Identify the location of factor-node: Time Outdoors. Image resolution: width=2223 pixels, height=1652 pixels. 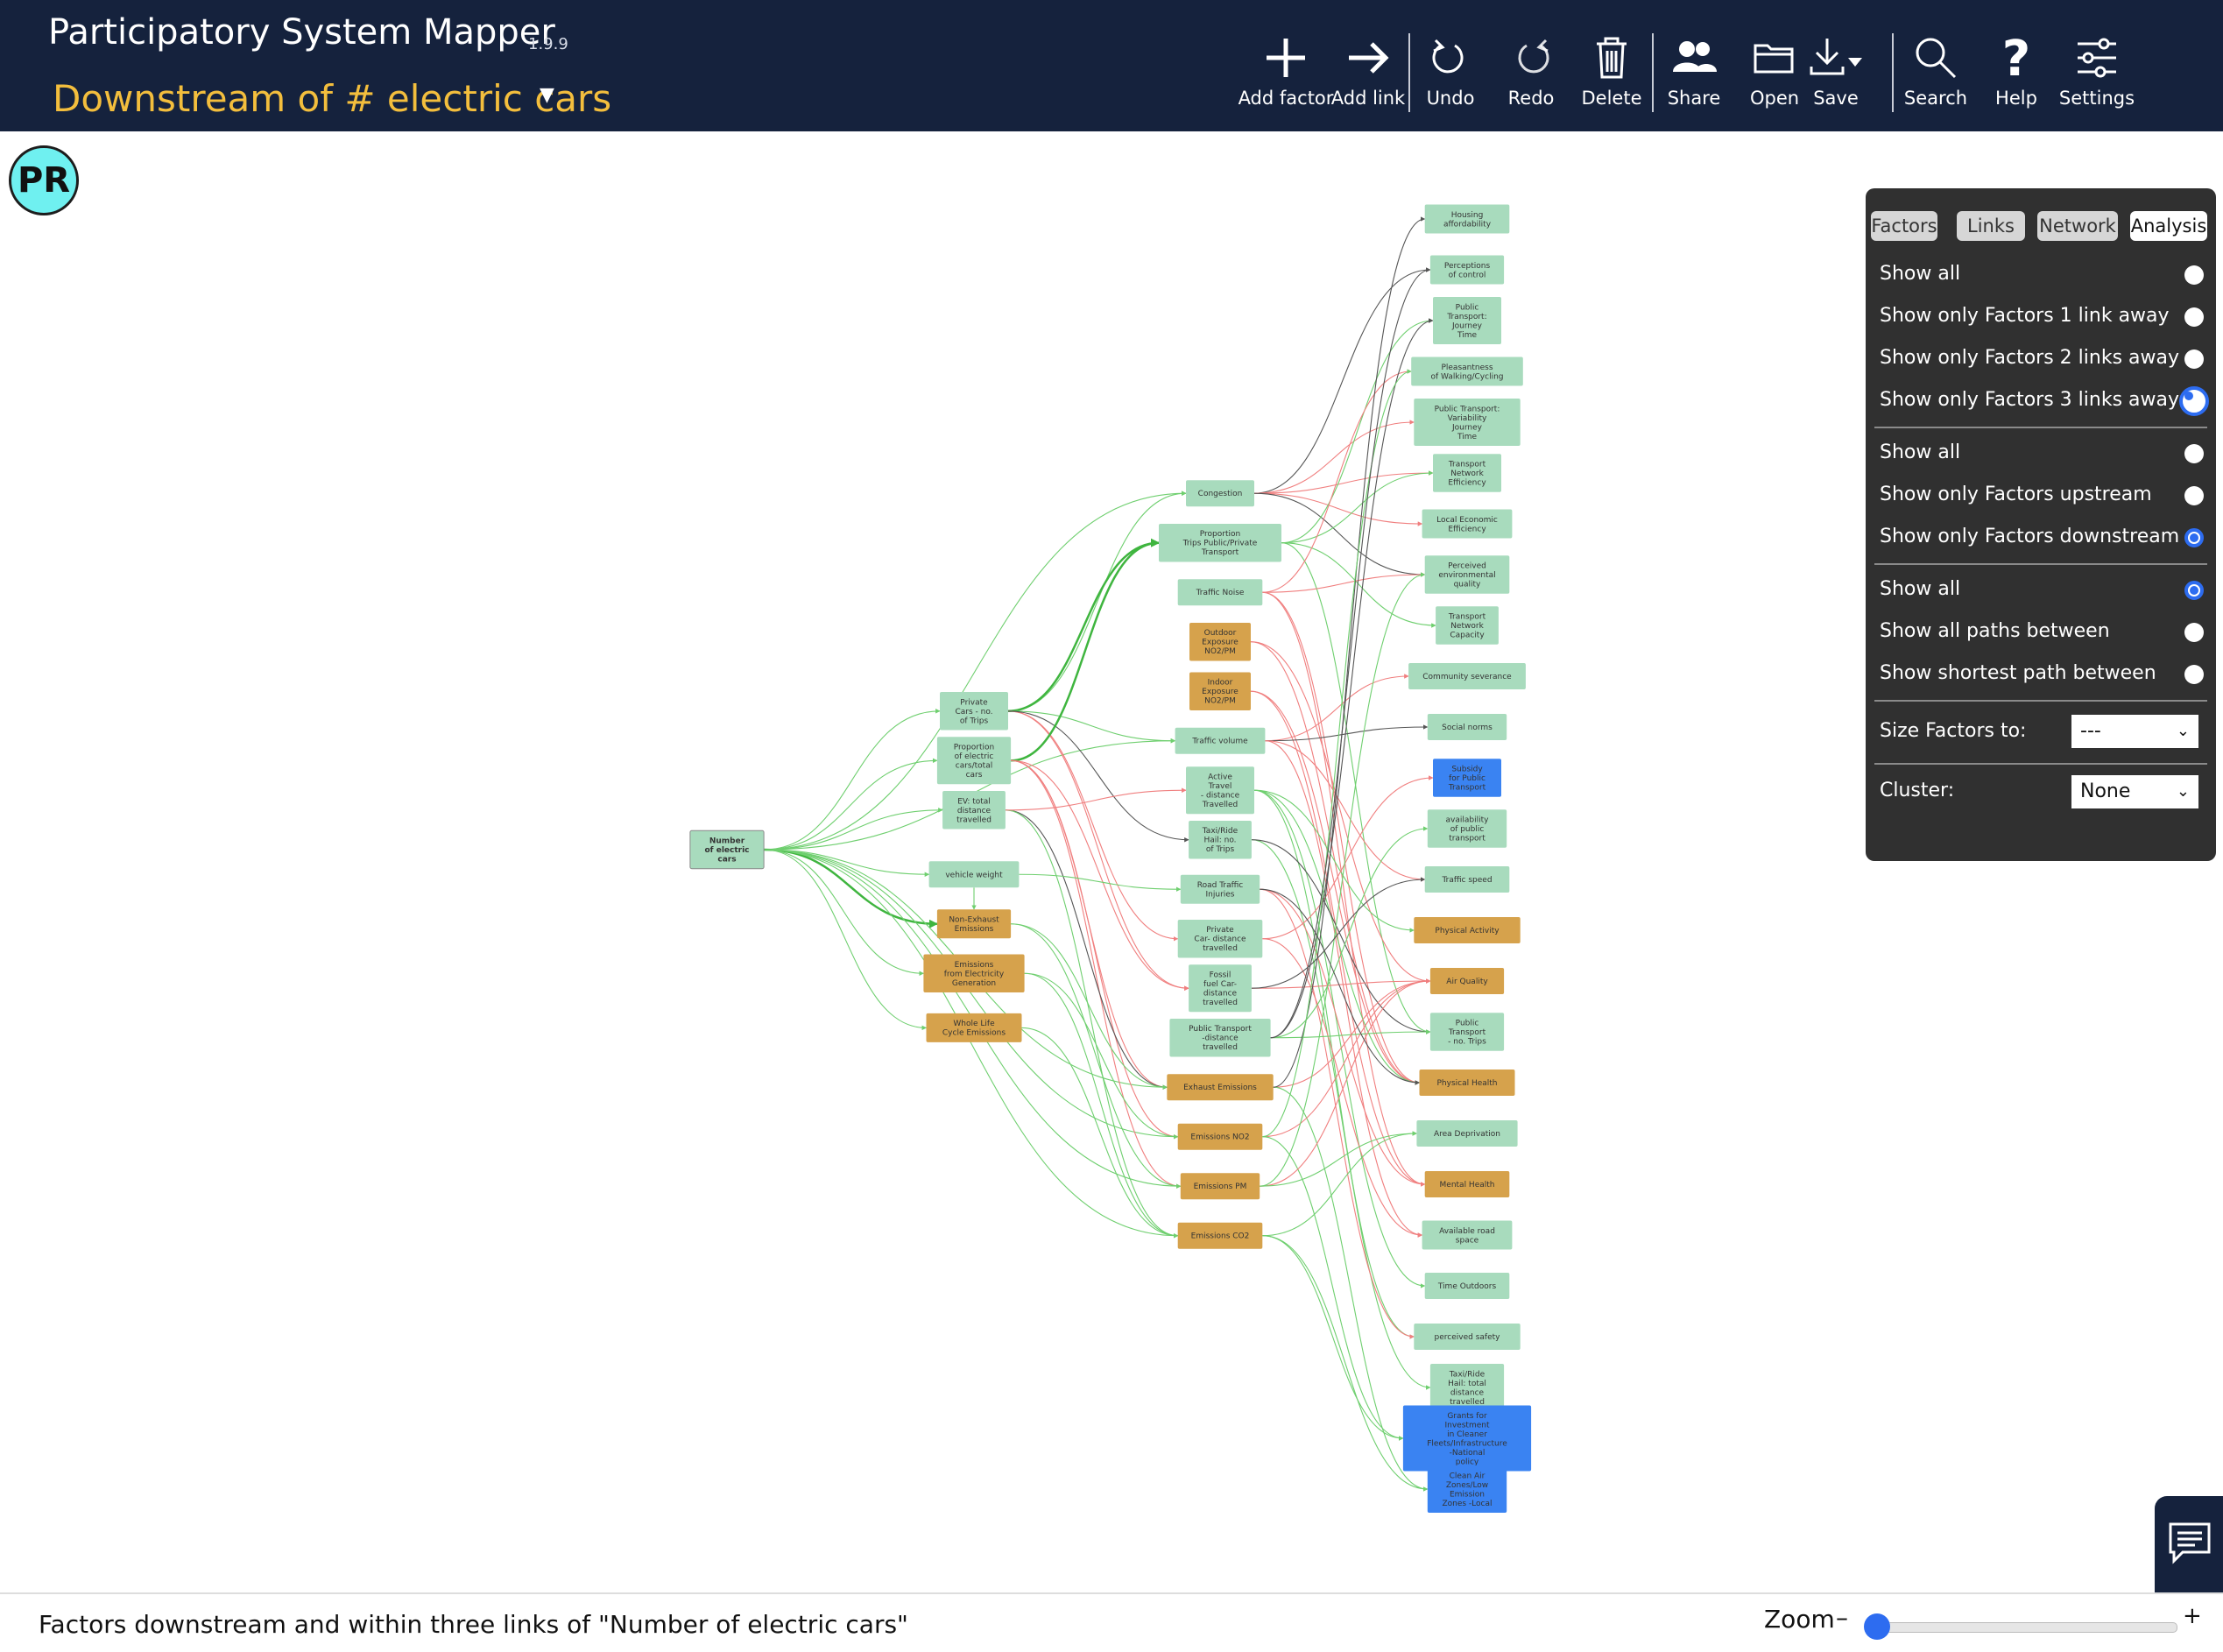
(1467, 1286).